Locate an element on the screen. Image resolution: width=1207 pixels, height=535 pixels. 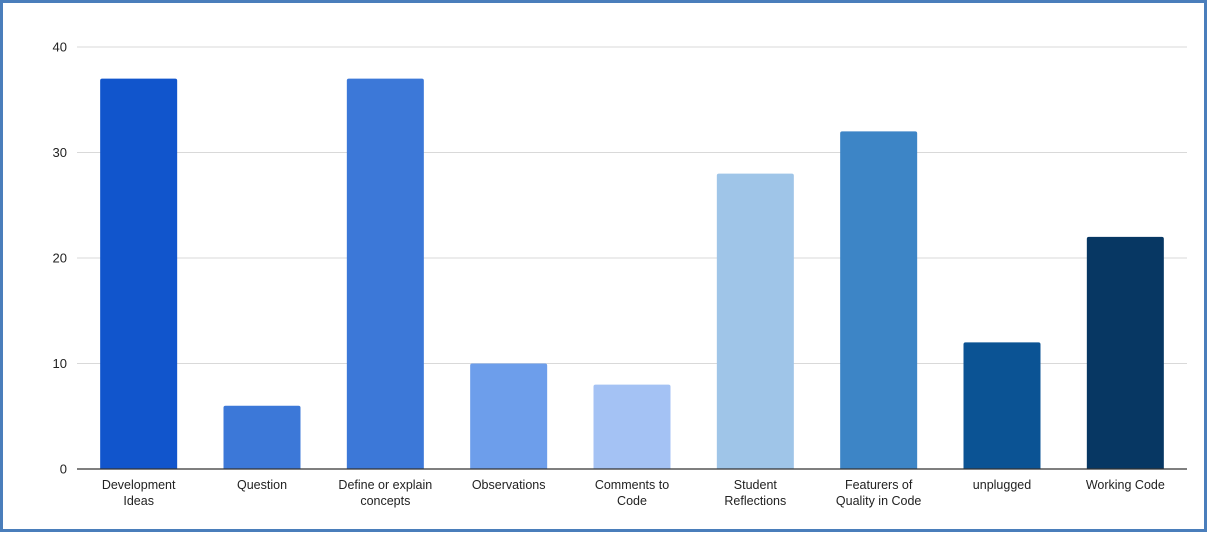
x-tick-label: Comments to Code is located at coordinates (632, 493).